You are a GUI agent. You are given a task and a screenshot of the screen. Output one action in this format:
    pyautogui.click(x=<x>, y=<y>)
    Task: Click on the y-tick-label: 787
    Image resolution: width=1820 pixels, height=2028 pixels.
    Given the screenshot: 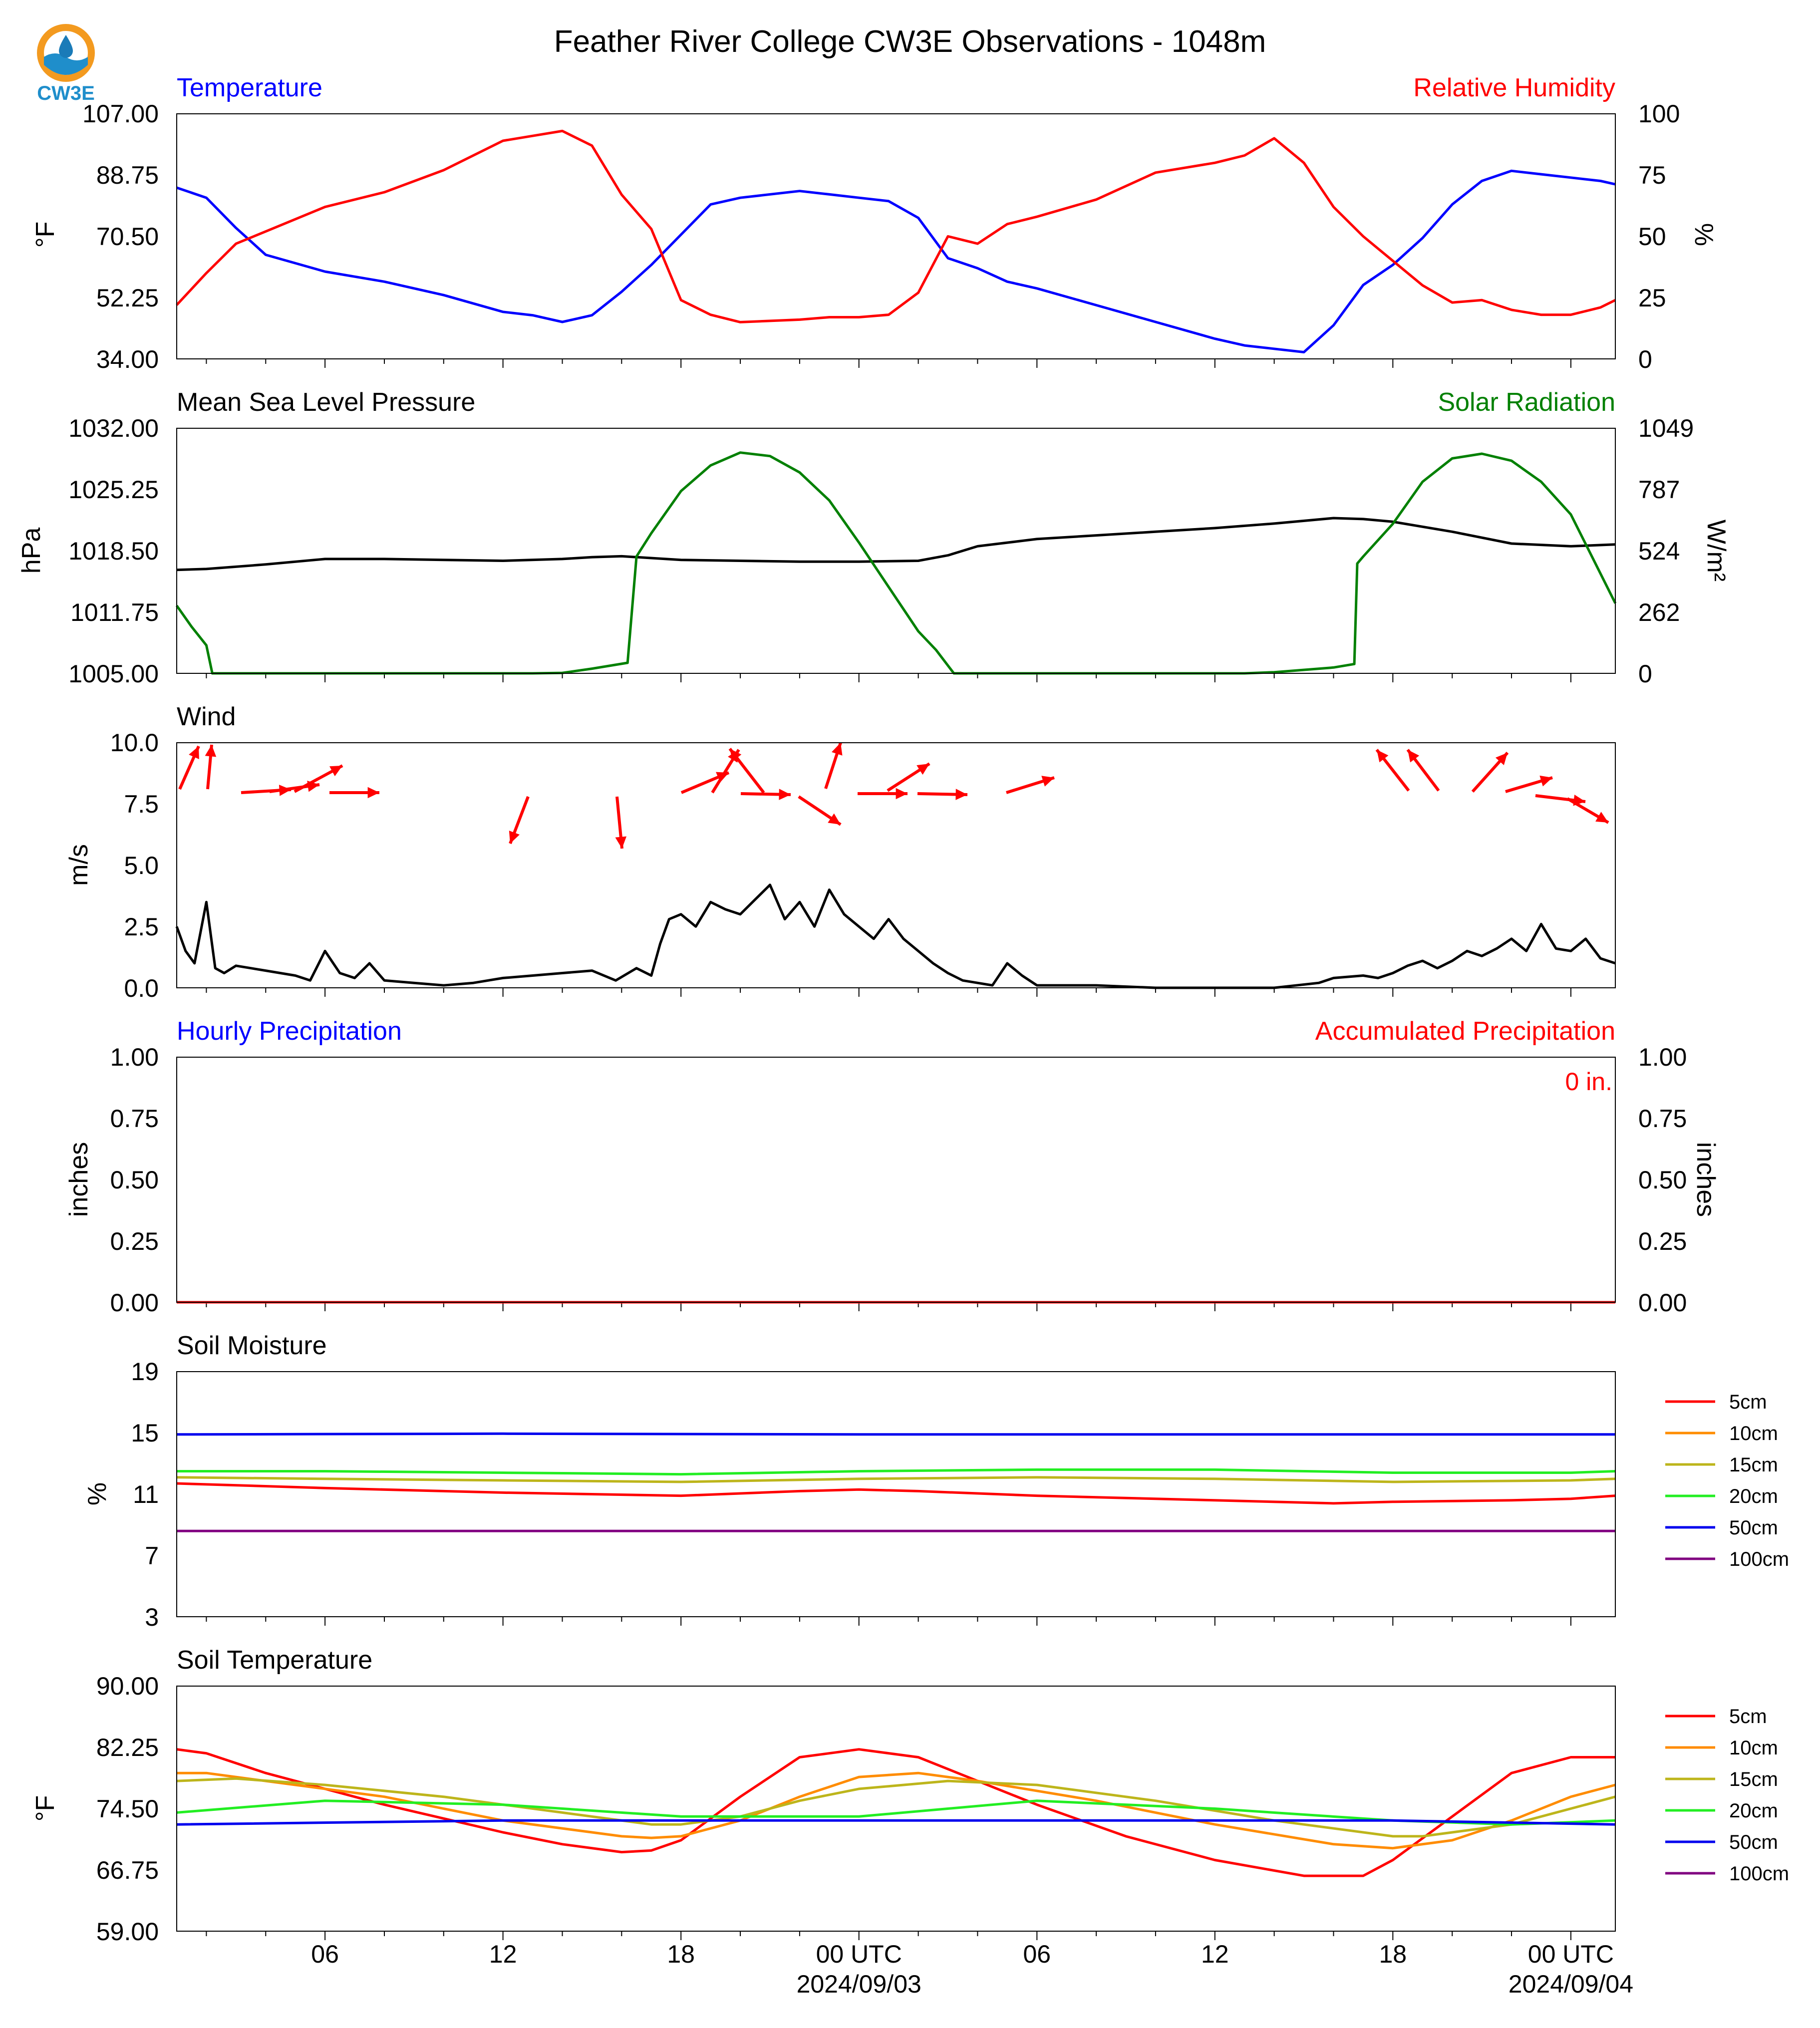 What is the action you would take?
    pyautogui.click(x=1659, y=490)
    